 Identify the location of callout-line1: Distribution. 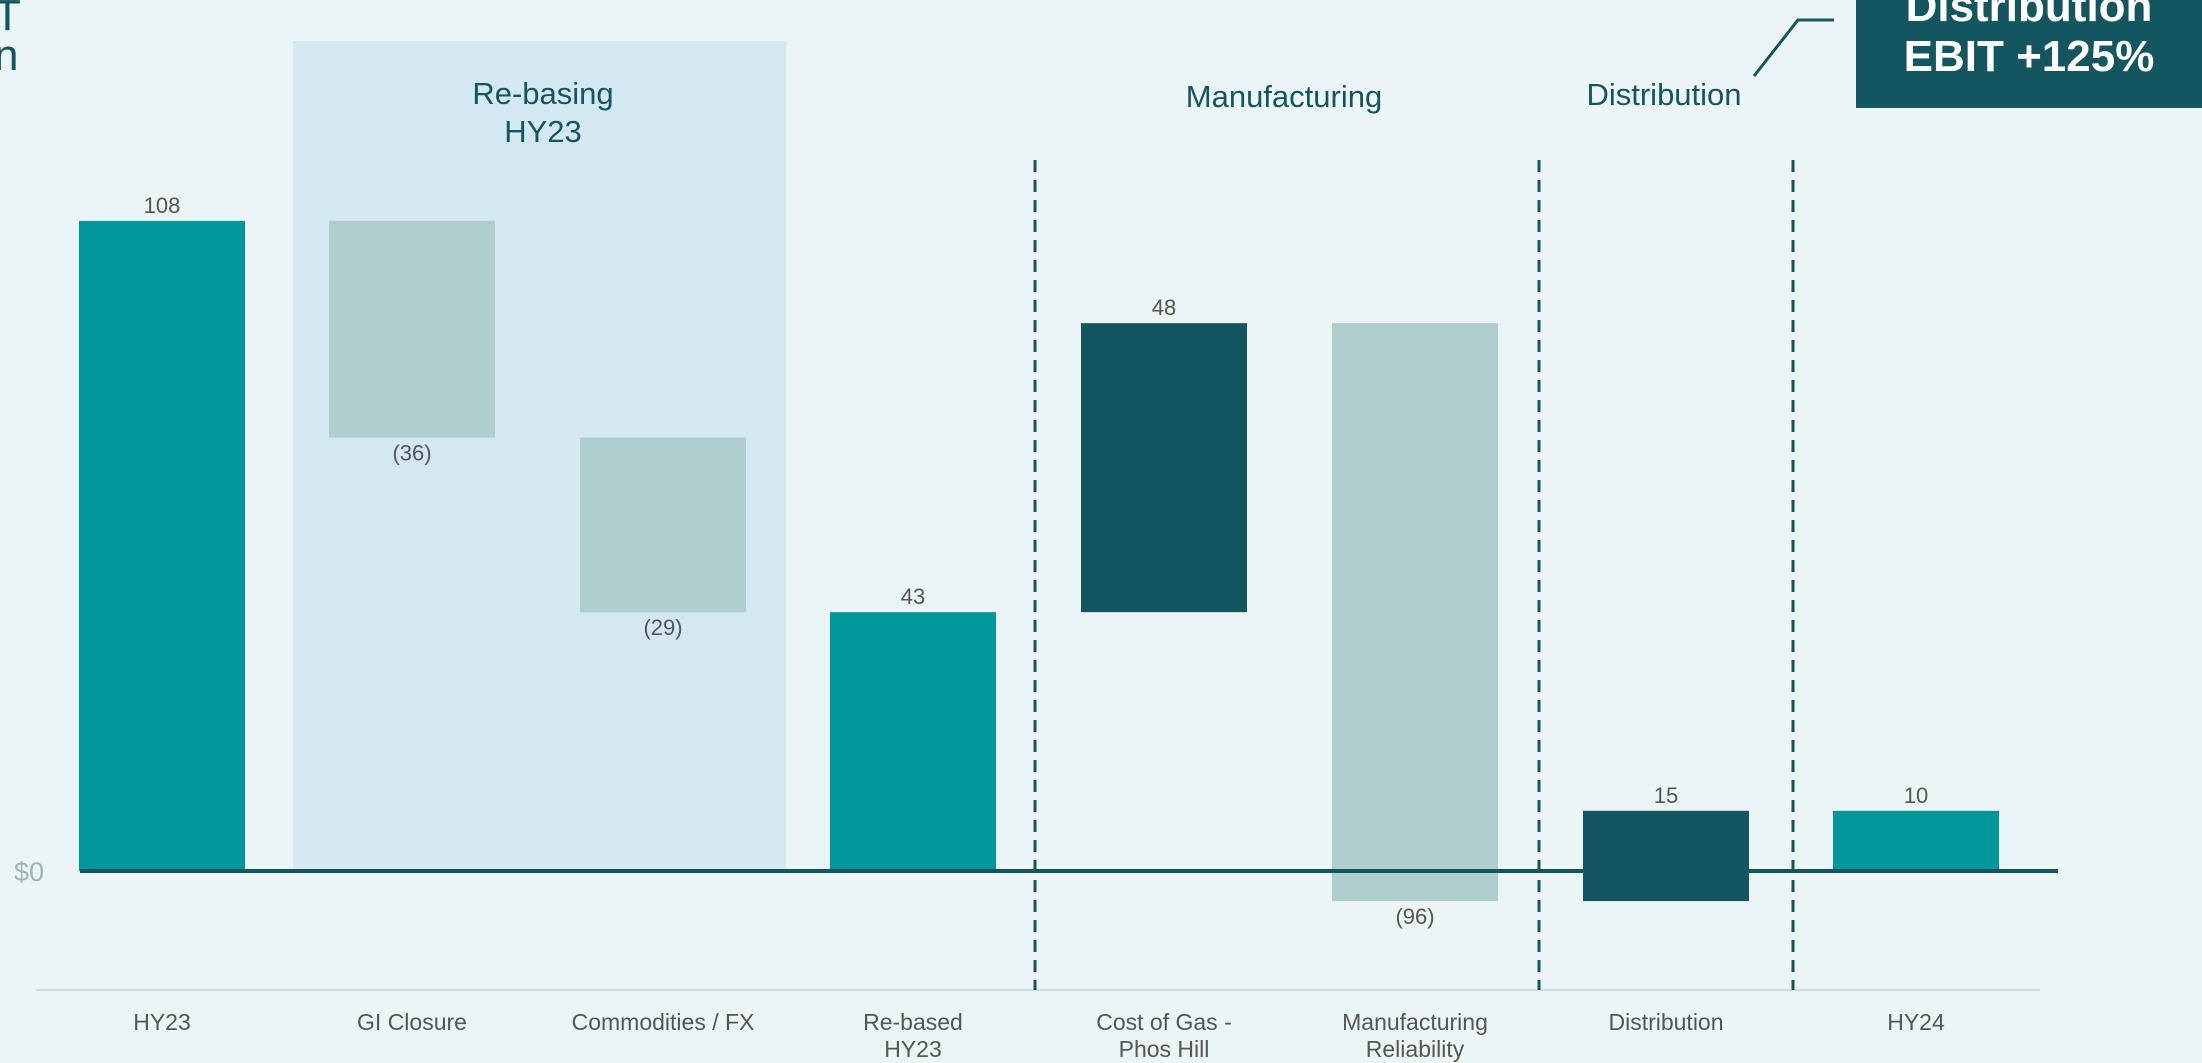
(2029, 15).